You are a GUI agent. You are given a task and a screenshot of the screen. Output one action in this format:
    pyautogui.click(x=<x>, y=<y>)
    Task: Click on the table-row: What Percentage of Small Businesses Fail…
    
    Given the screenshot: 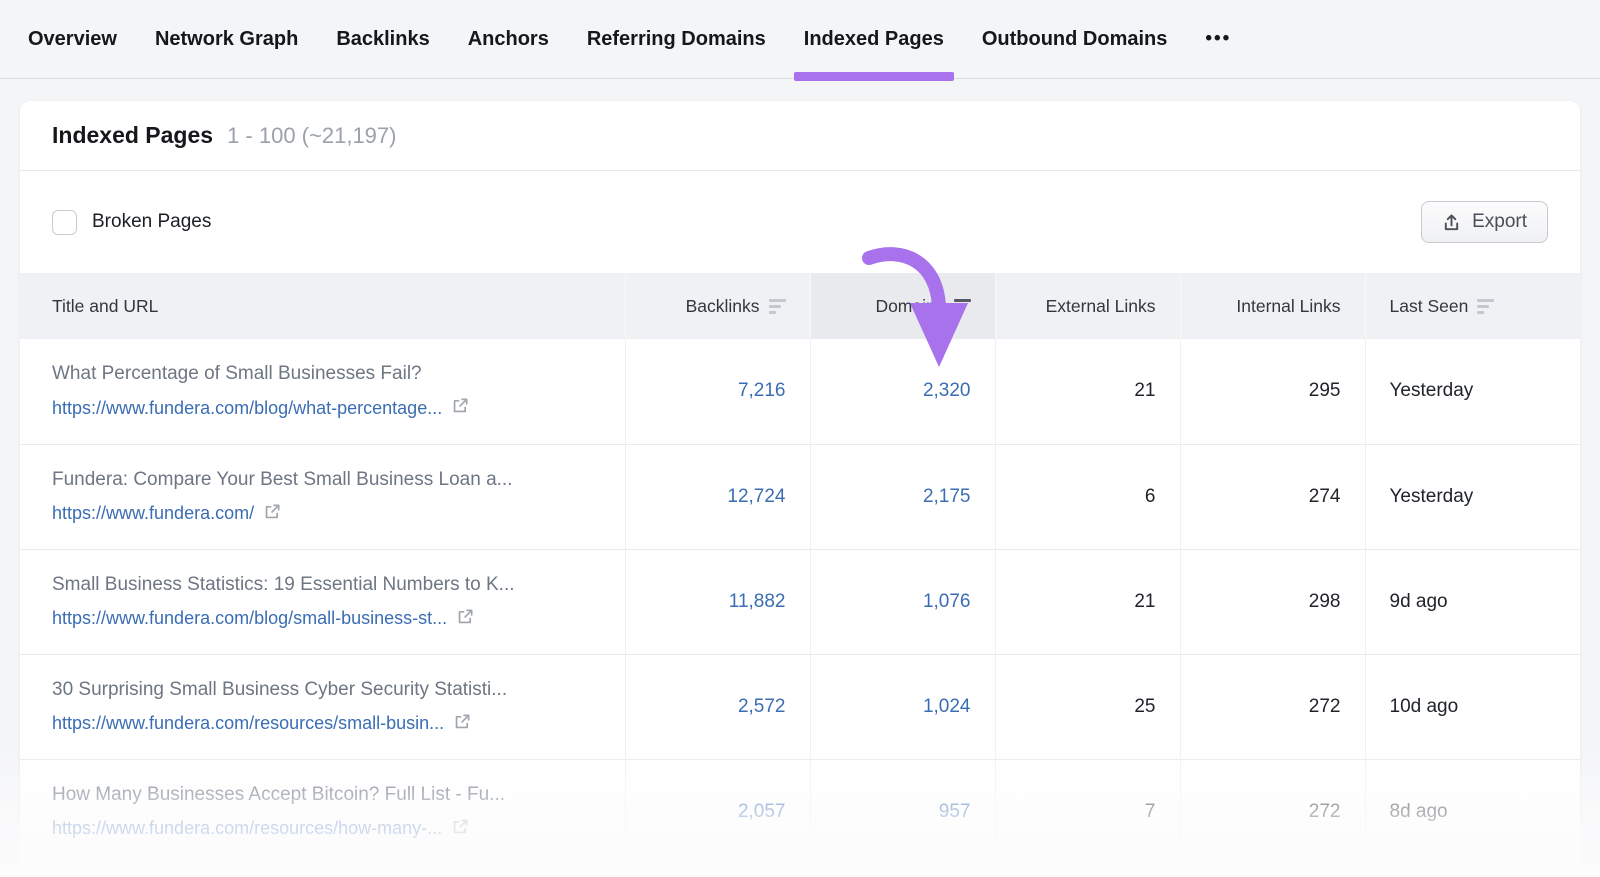 What is the action you would take?
    pyautogui.click(x=800, y=391)
    